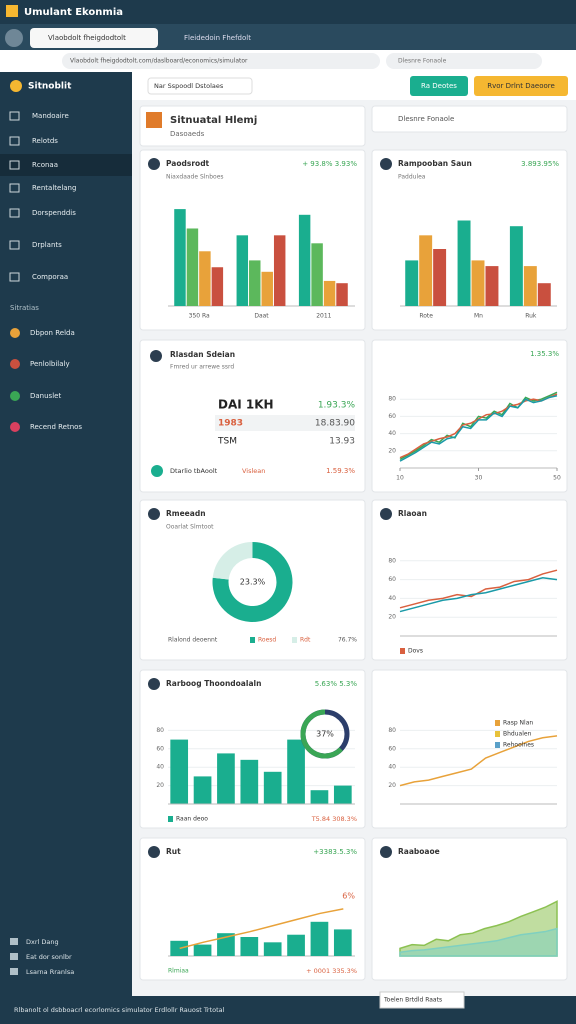 Image resolution: width=576 pixels, height=1024 pixels. What do you see at coordinates (335, 852) in the screenshot?
I see `badge: +3383.5.3%` at bounding box center [335, 852].